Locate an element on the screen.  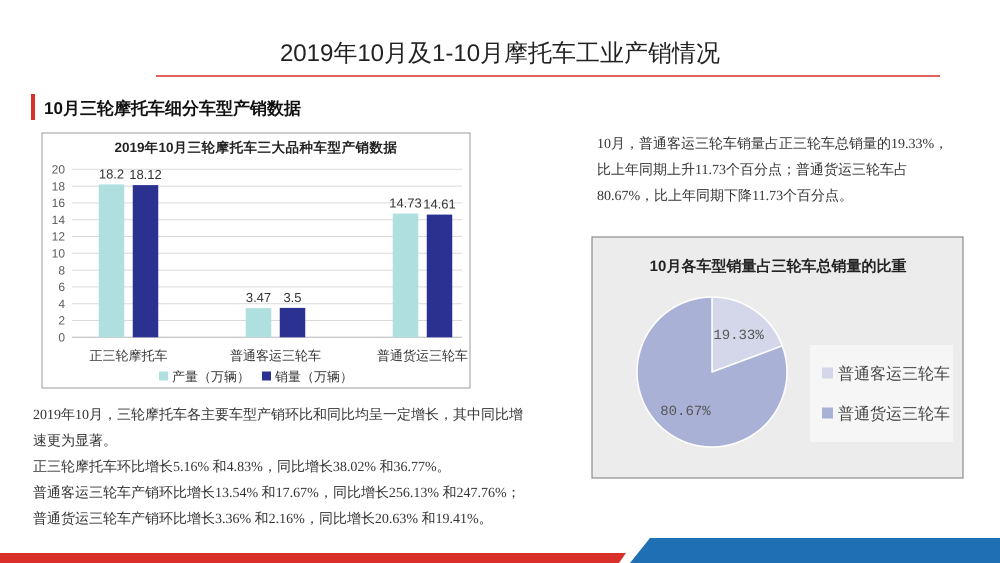
legend-label: 普通客运三轮车 is located at coordinates (894, 374).